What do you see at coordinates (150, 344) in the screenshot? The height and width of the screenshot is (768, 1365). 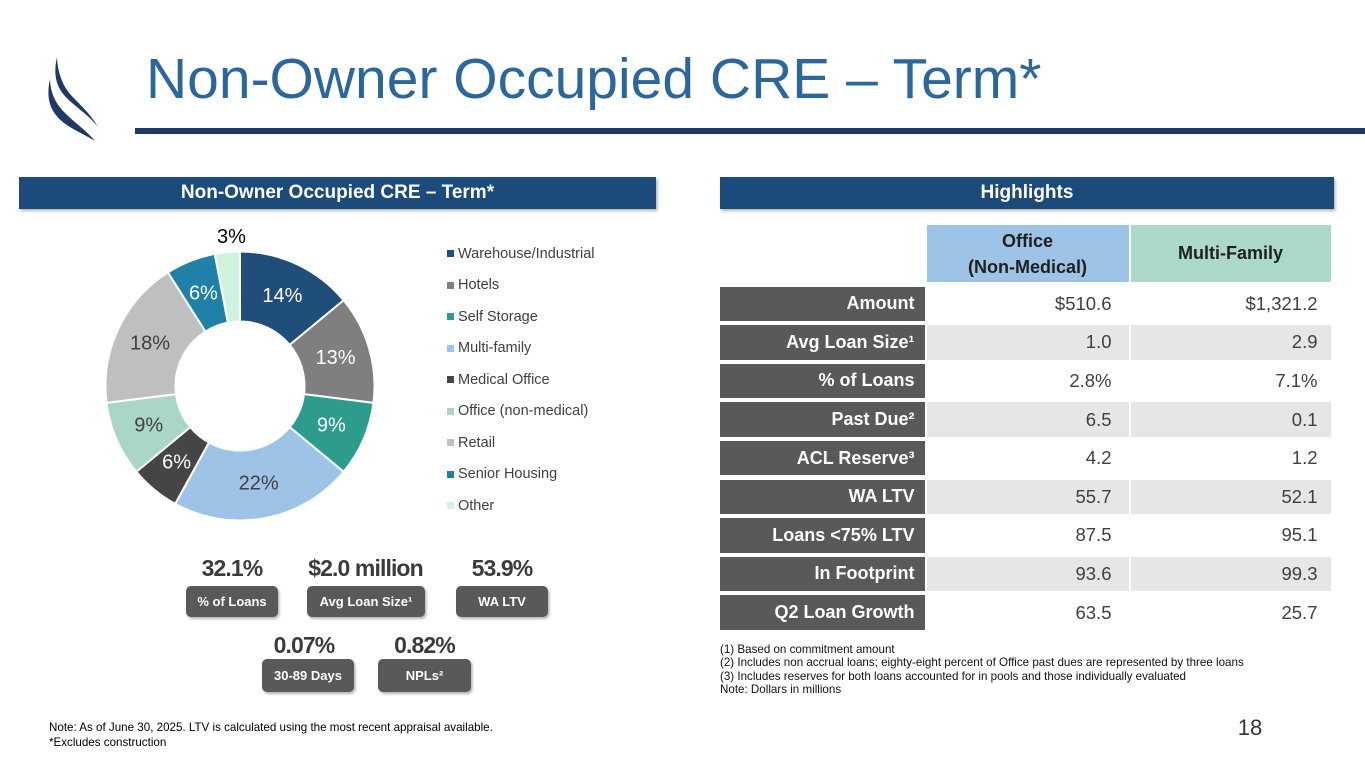 I see `svg-text: 18%` at bounding box center [150, 344].